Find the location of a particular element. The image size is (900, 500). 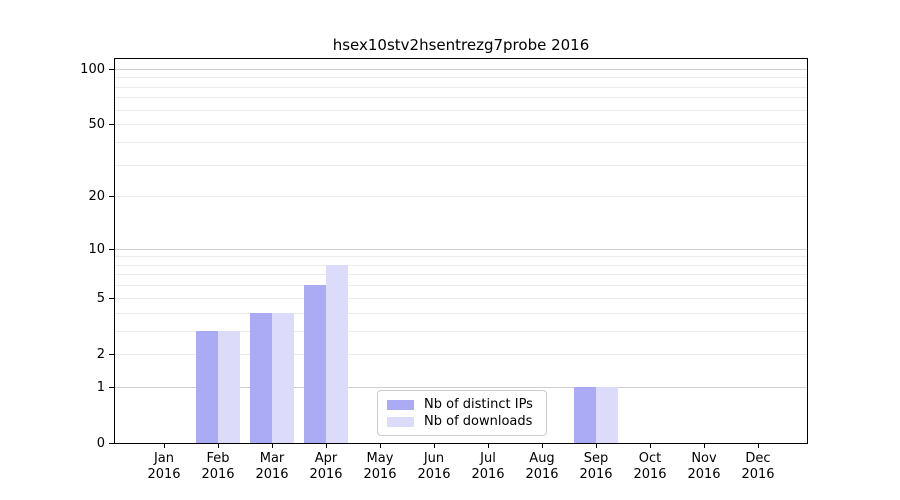

legend-item: Nb of distinct IPs is located at coordinates (462, 404).